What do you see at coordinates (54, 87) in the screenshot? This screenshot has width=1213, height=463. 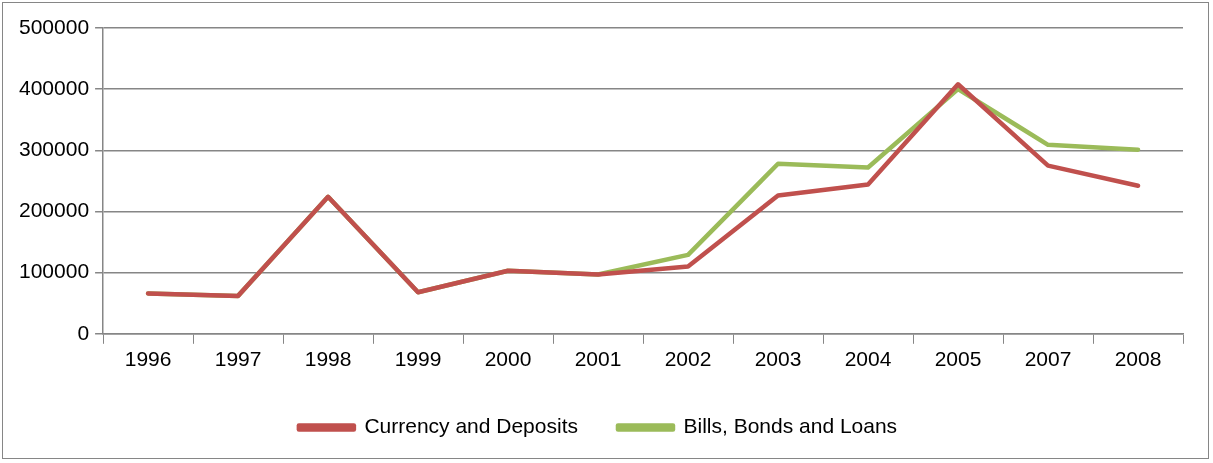 I see `y-tick-label: 400000` at bounding box center [54, 87].